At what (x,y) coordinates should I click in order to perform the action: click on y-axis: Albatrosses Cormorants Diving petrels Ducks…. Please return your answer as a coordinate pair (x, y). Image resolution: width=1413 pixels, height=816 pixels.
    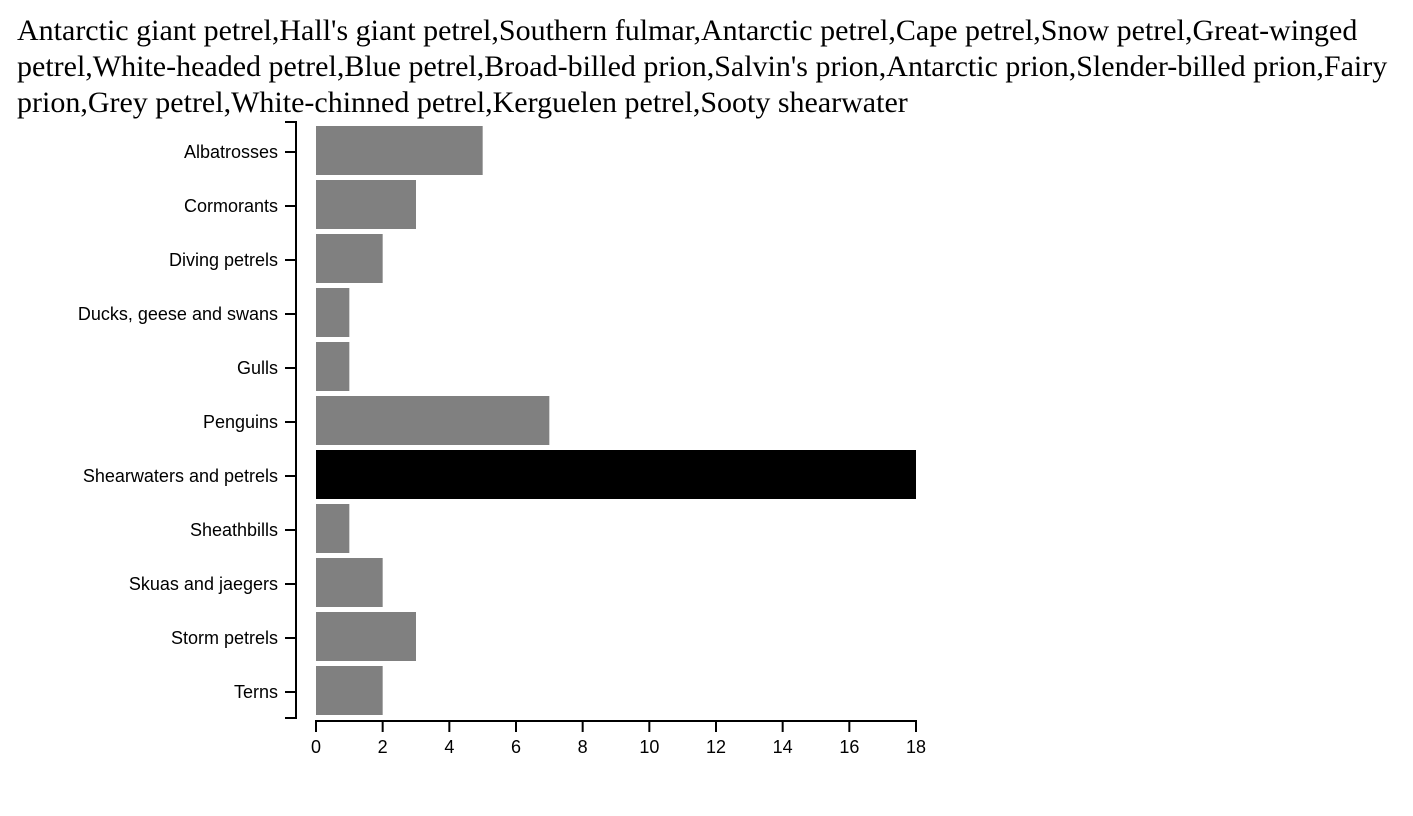
    Looking at the image, I should click on (187, 420).